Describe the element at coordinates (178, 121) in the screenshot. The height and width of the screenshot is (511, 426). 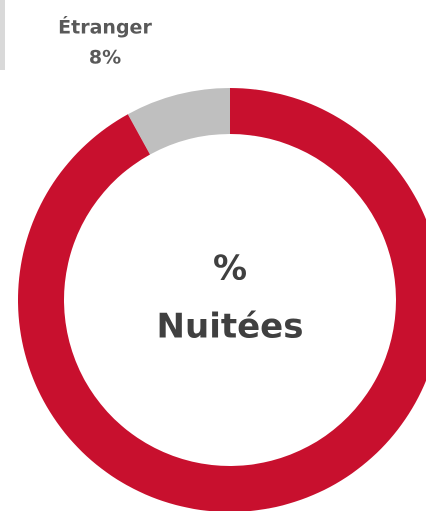
I see `donut-slice` at that location.